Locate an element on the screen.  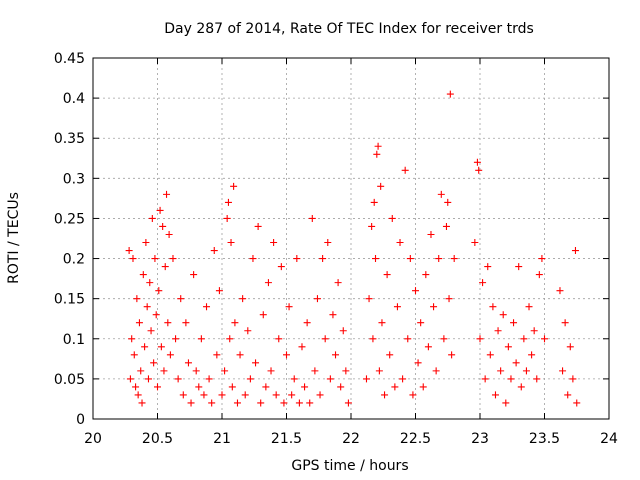
x-tick-labels: 20 20.5 21 21.5 22 22.5 23 23.5 24 is located at coordinates (351, 439).